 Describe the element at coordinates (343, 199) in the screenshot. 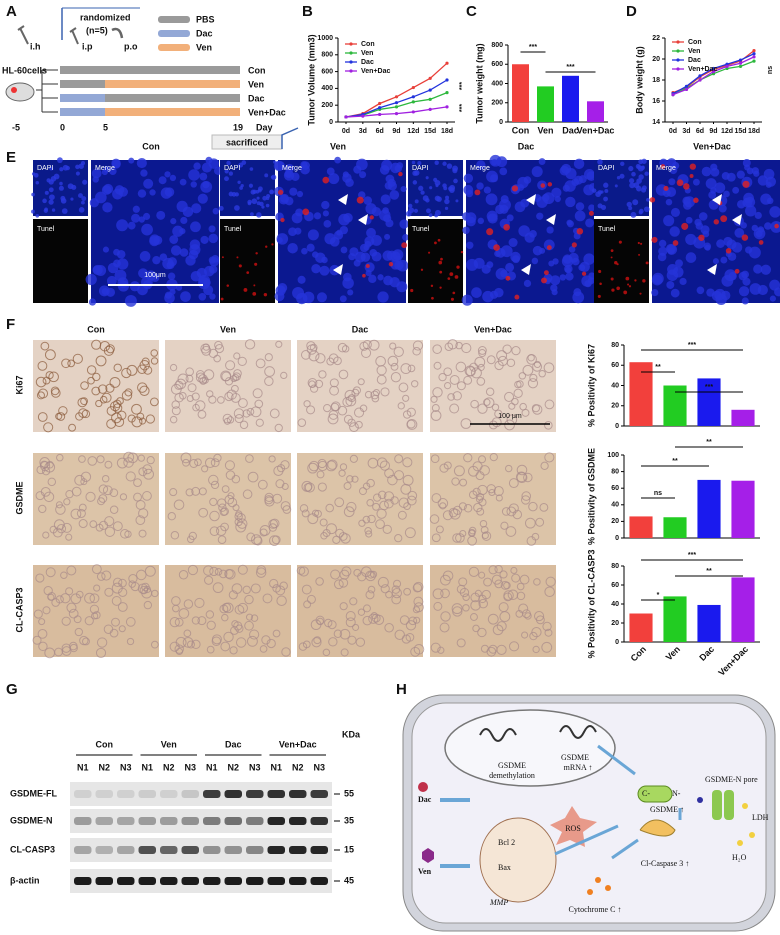

I see `arrowhead` at that location.